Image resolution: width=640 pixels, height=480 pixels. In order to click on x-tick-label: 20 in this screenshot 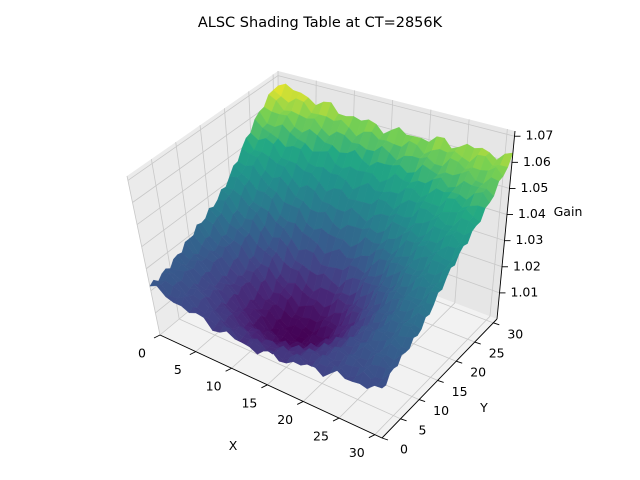, I will do `click(285, 419)`.